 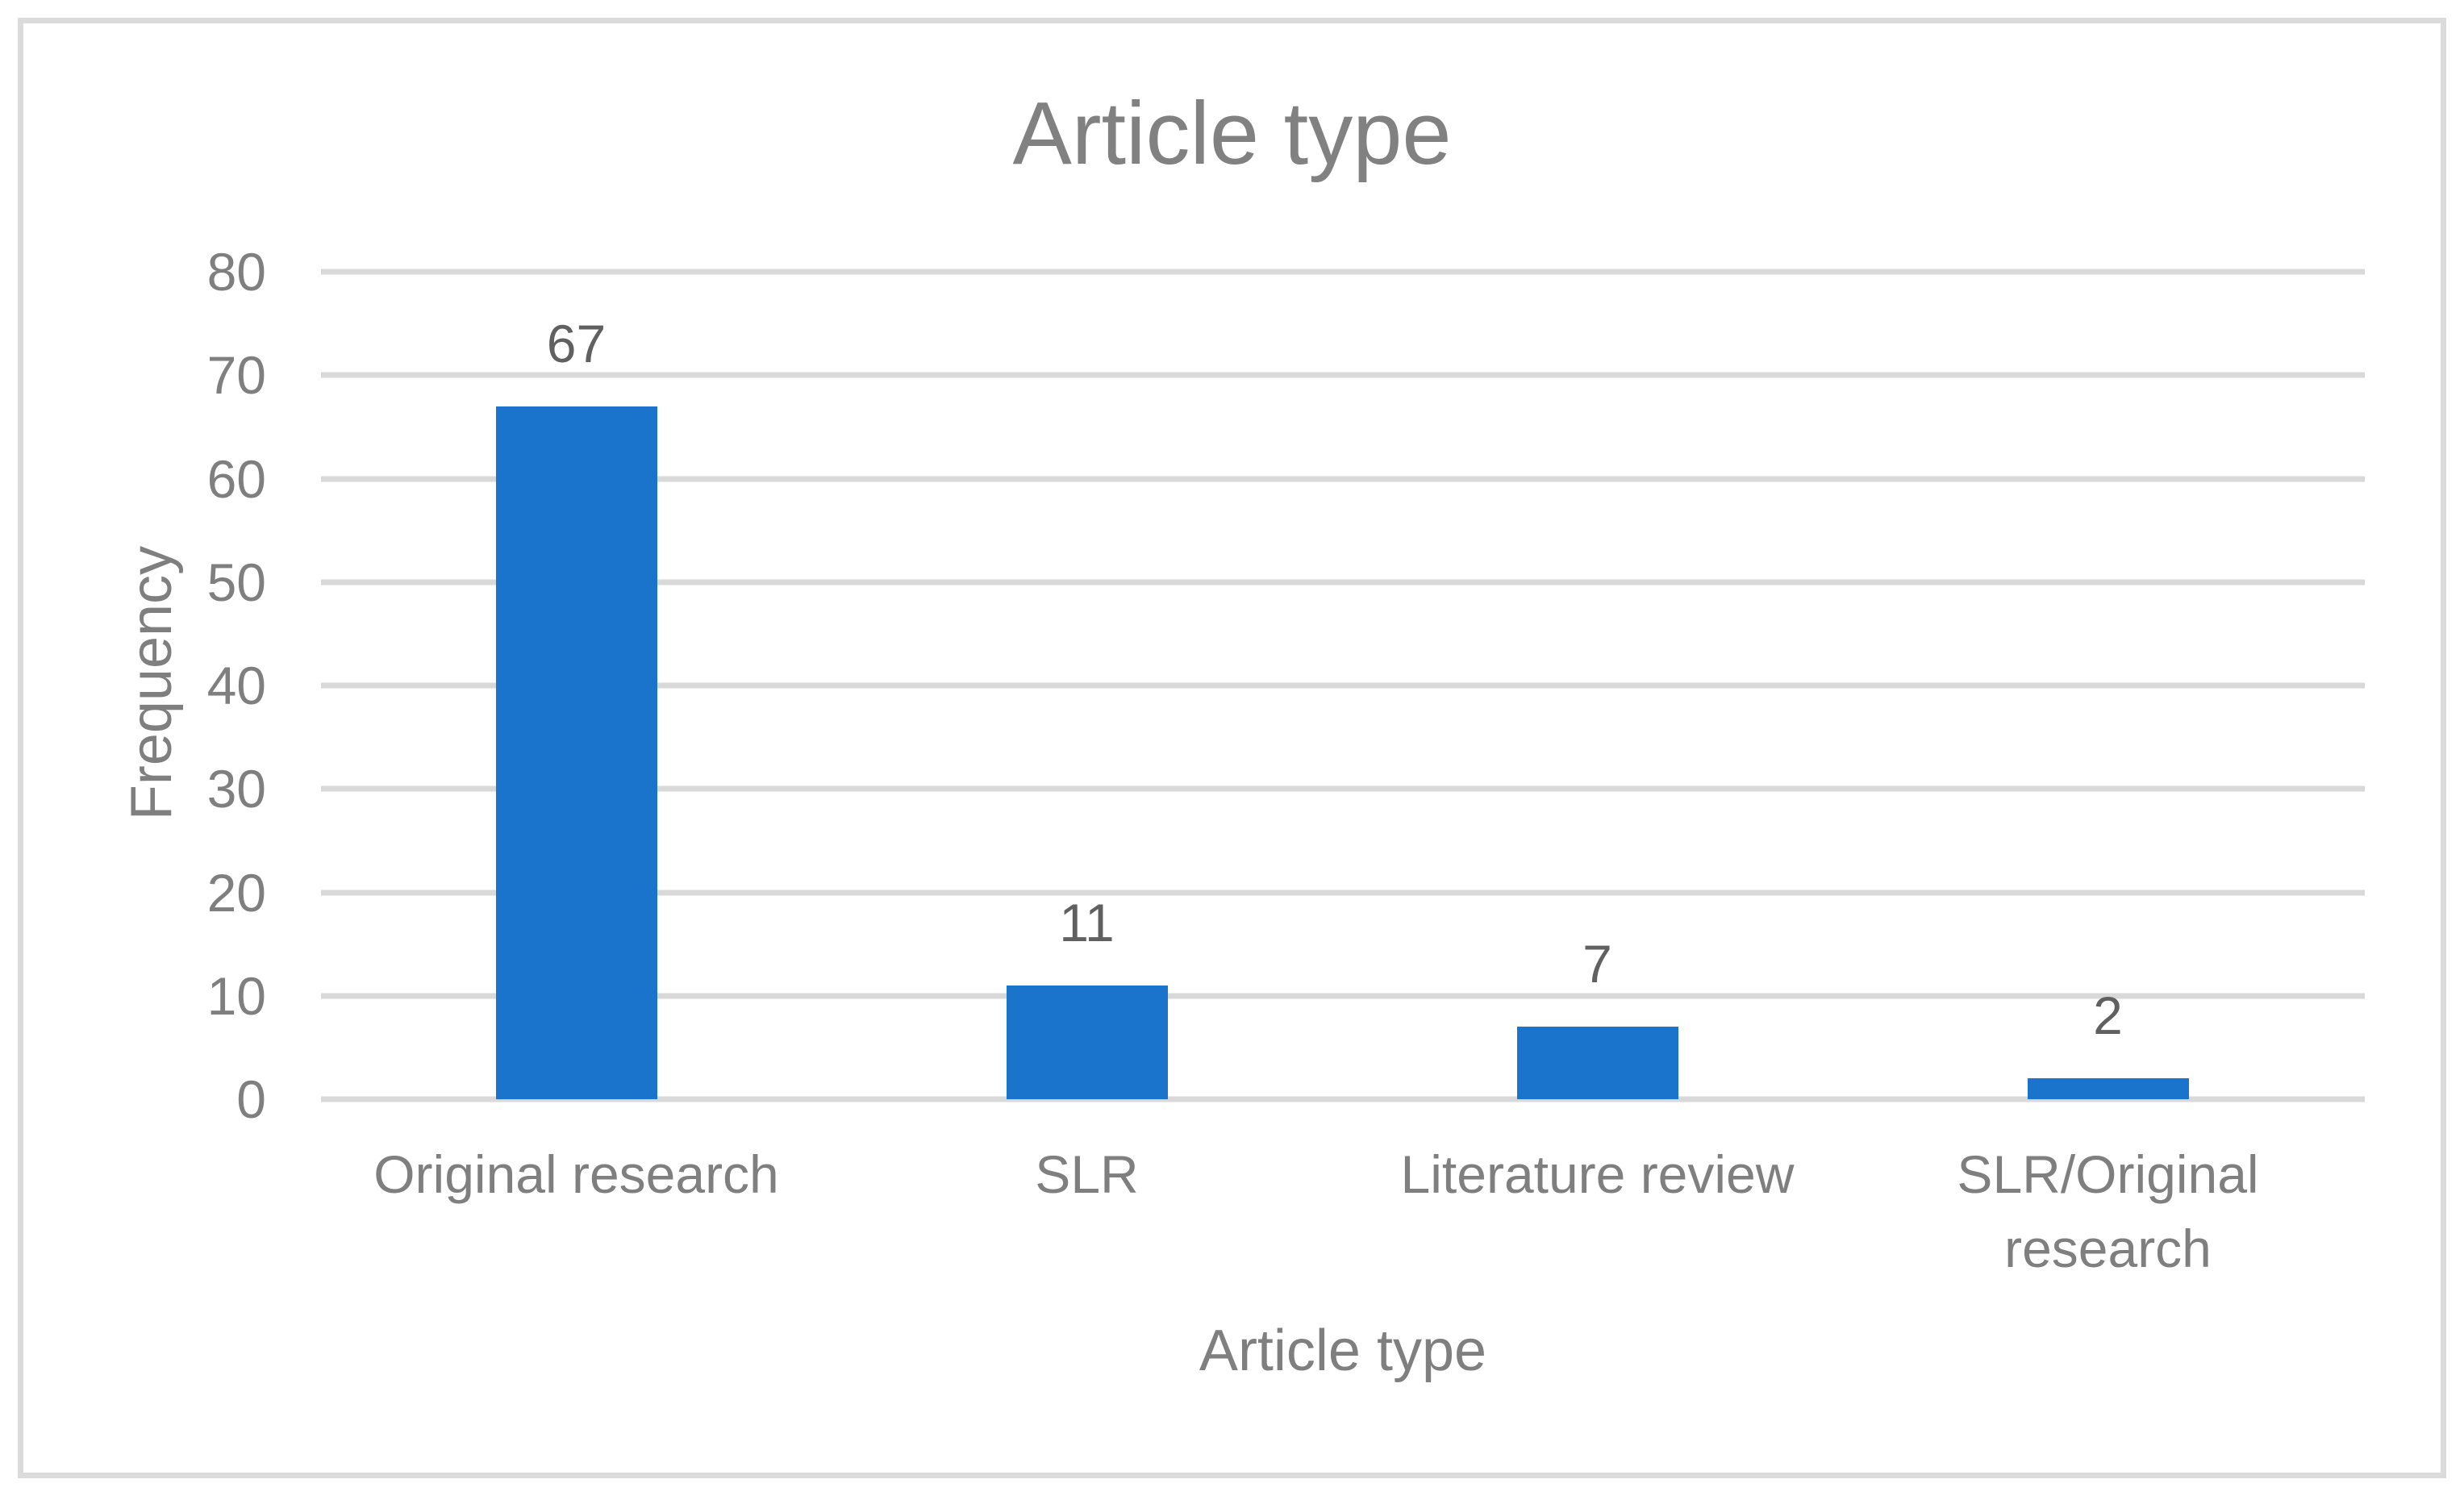 I want to click on x-tick-label-4: SLR/Original research, so click(x=2108, y=1211).